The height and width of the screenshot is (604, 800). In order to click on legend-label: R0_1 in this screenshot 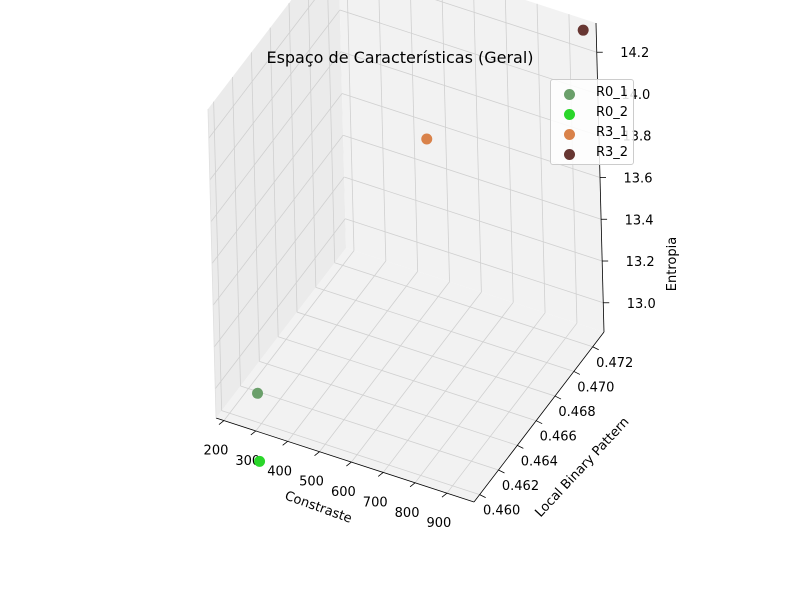, I will do `click(612, 92)`.